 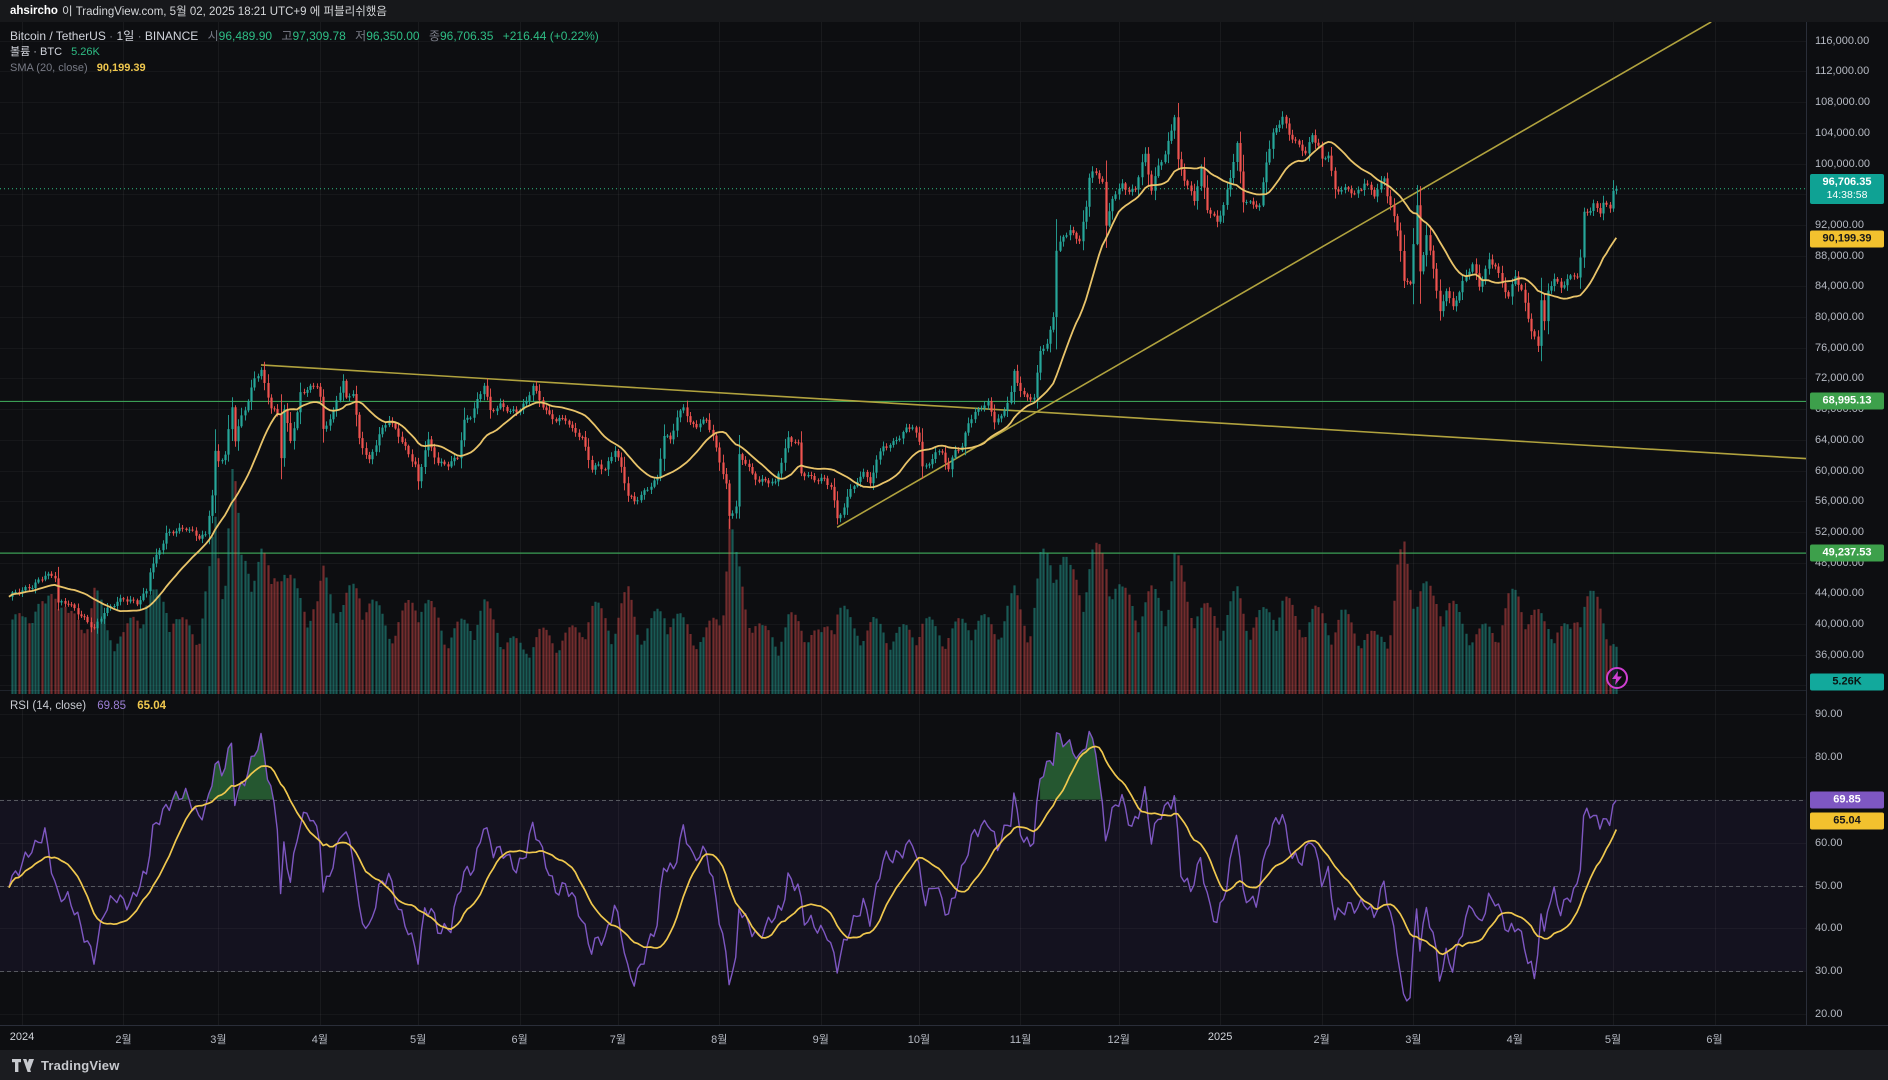 What do you see at coordinates (1829, 1014) in the screenshot?
I see `rsi-axis-label: 20.00` at bounding box center [1829, 1014].